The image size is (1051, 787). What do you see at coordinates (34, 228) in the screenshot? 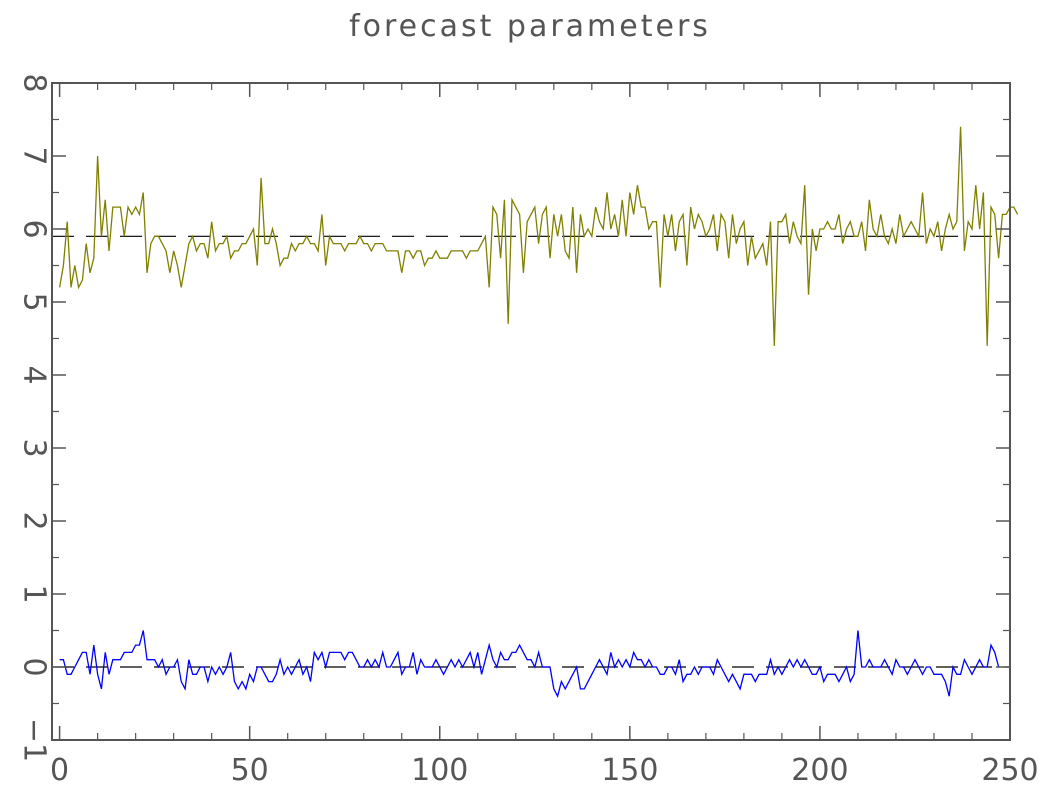
I see `y-tick-label: 6` at bounding box center [34, 228].